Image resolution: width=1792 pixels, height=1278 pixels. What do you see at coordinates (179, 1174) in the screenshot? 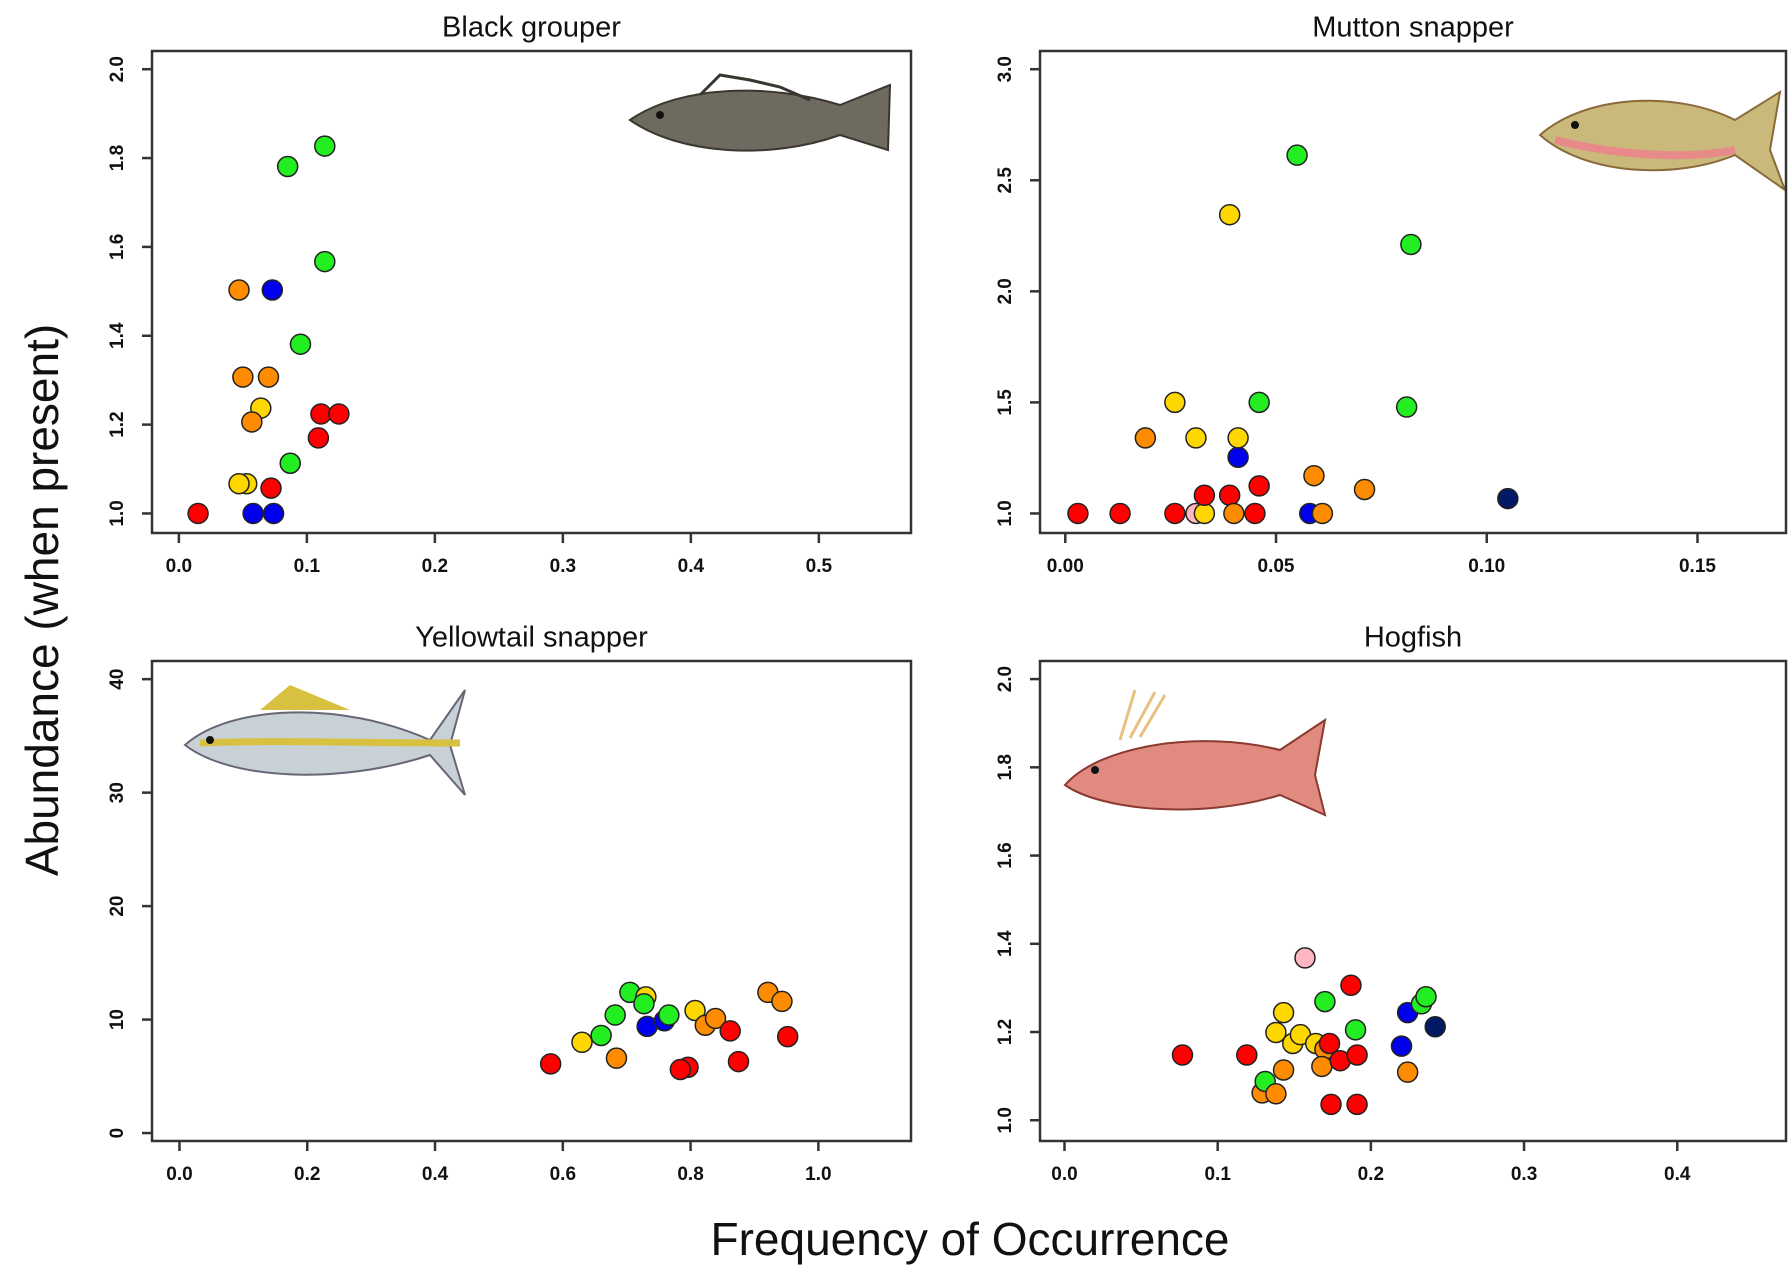
I see `x-tick-label: 0.0` at bounding box center [179, 1174].